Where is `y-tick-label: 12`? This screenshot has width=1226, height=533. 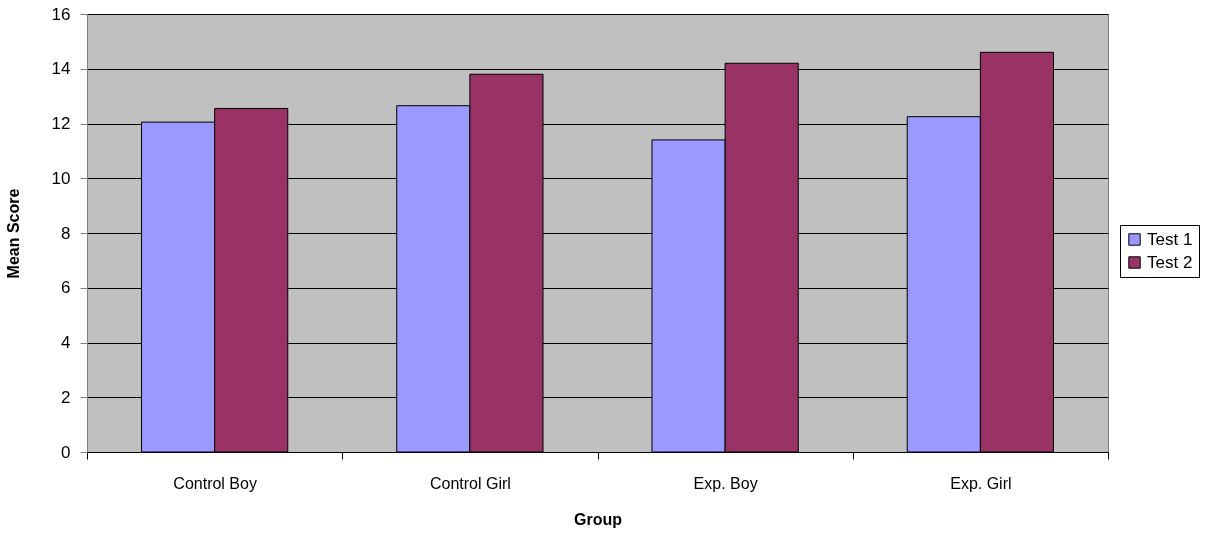 y-tick-label: 12 is located at coordinates (61, 123).